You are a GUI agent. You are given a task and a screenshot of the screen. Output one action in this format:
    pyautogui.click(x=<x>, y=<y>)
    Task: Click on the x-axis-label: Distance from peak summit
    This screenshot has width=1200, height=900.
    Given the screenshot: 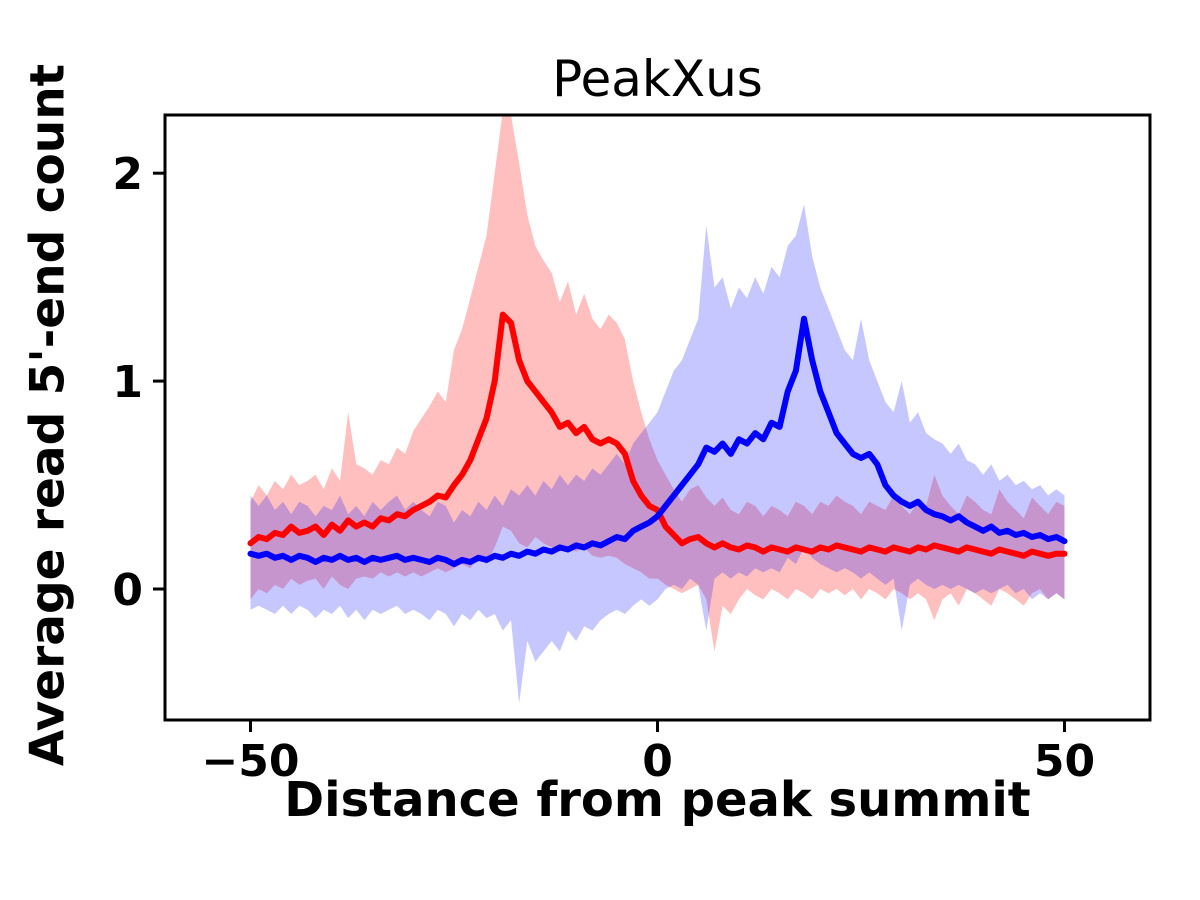 What is the action you would take?
    pyautogui.click(x=657, y=800)
    